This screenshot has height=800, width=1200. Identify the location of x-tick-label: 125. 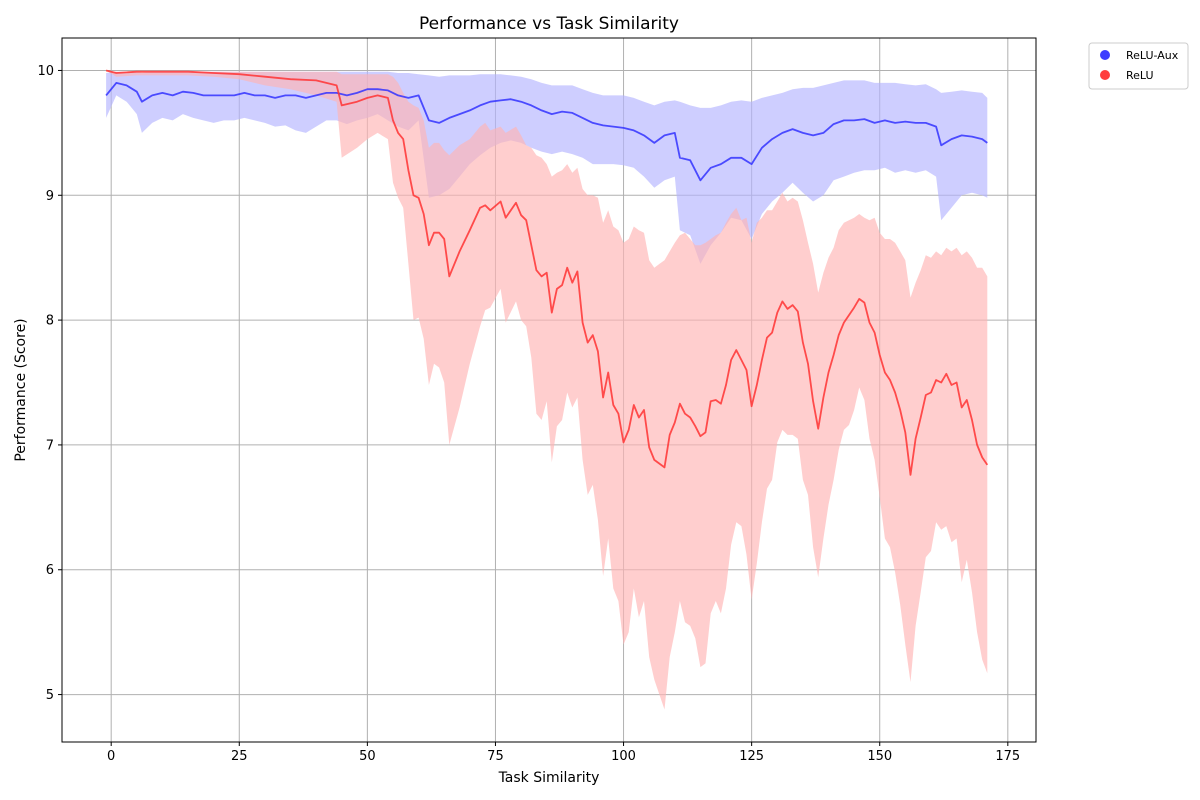
(751, 756).